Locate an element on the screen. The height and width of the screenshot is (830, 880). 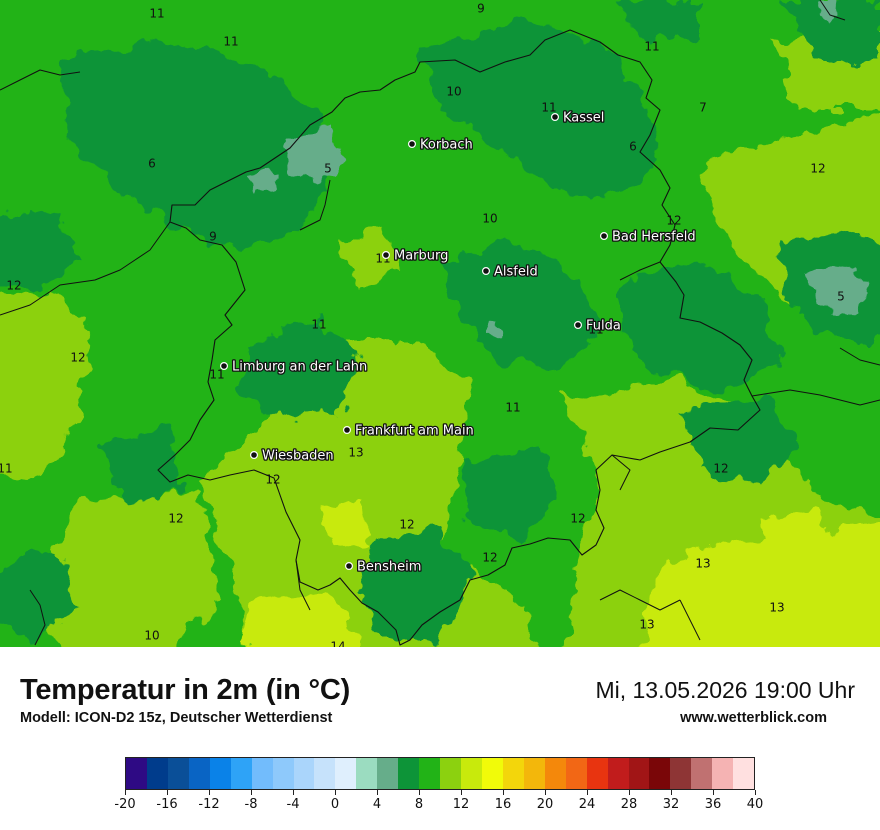
city-frankfurt-am-main: Frankfurt am Main is located at coordinates (409, 431).